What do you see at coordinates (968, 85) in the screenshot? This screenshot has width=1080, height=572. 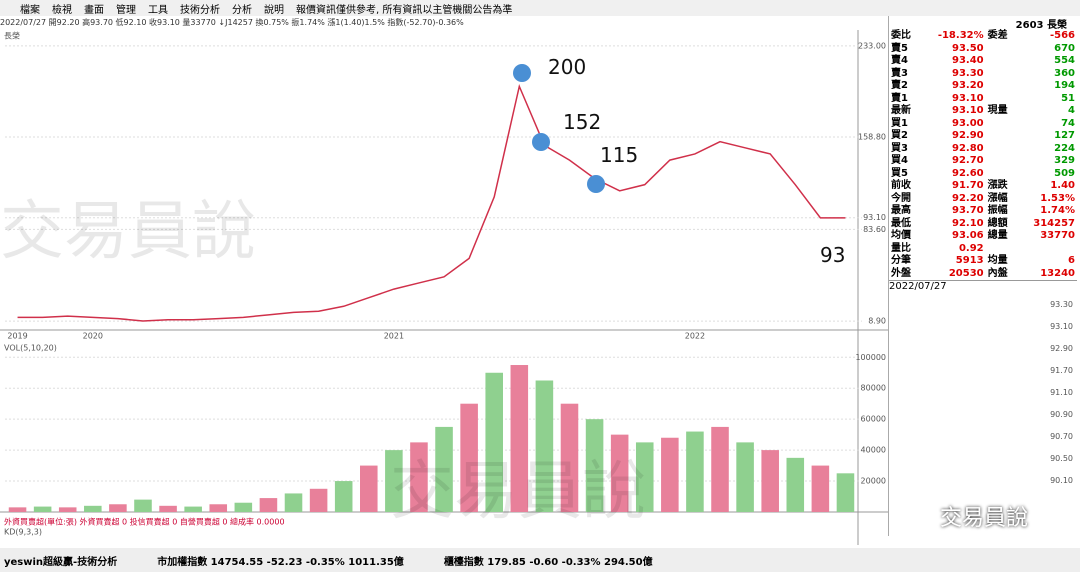 I see `quote-cell: 93.20` at bounding box center [968, 85].